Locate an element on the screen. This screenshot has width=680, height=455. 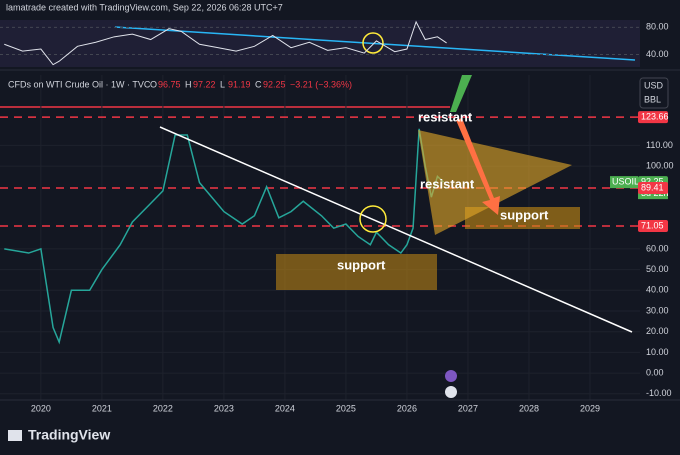
x-tick-label: 2029 is located at coordinates (590, 408).